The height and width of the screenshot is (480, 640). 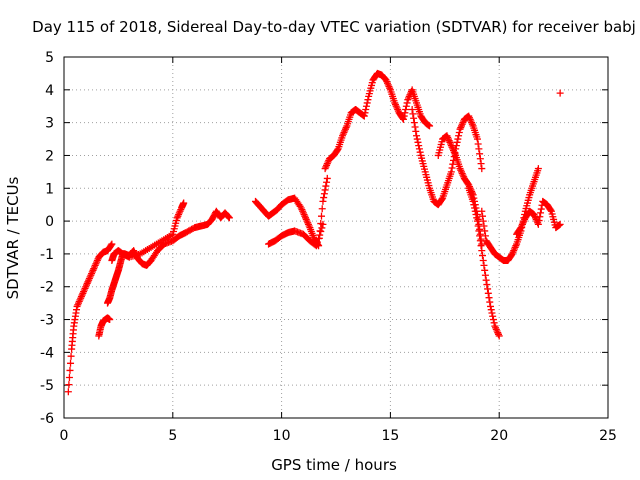 I want to click on x-tick-labels: 0 5 10 15 20 25, so click(x=338, y=436).